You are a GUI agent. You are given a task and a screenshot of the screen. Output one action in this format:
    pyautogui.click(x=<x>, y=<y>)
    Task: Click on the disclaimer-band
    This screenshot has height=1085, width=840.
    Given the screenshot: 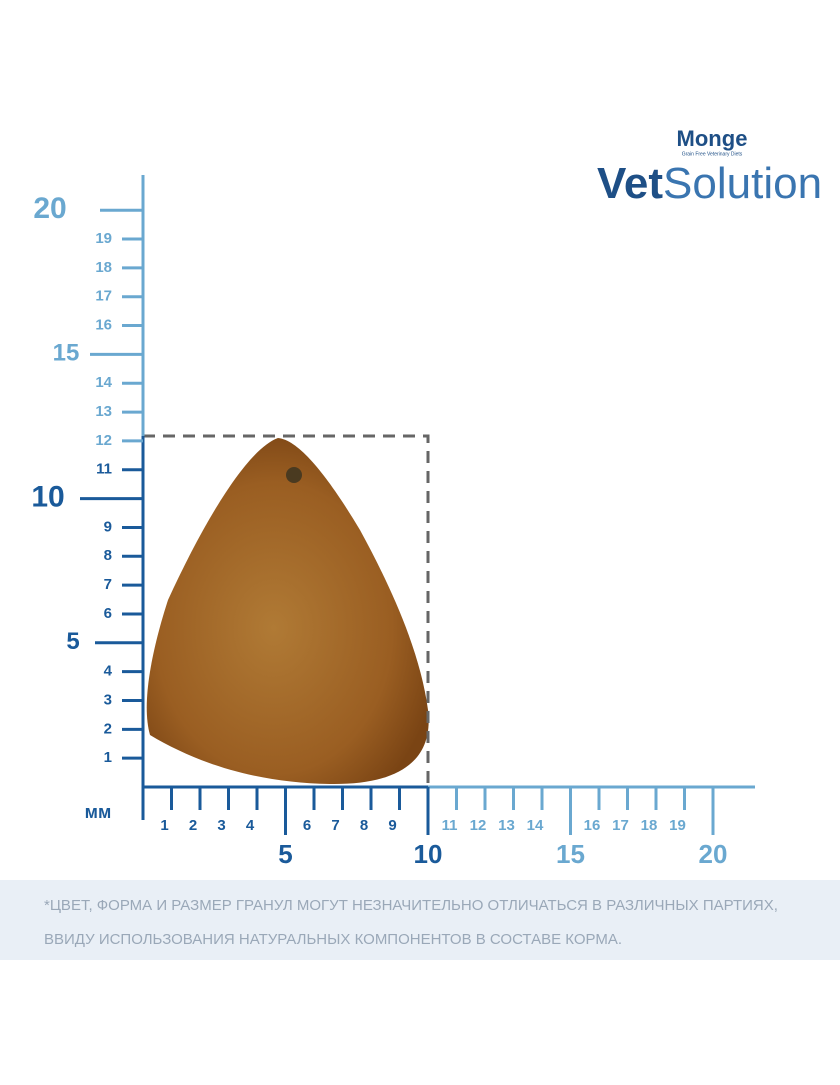 What is the action you would take?
    pyautogui.click(x=420, y=920)
    